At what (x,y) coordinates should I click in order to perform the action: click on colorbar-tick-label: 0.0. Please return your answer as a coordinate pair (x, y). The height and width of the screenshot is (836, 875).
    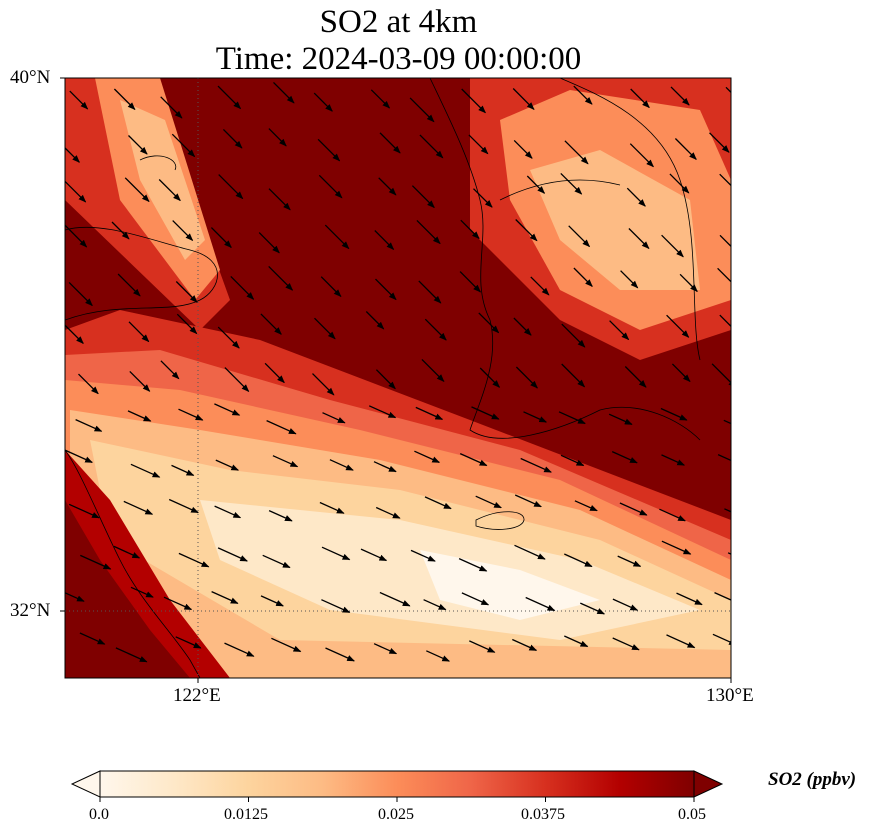
    Looking at the image, I should click on (99, 814).